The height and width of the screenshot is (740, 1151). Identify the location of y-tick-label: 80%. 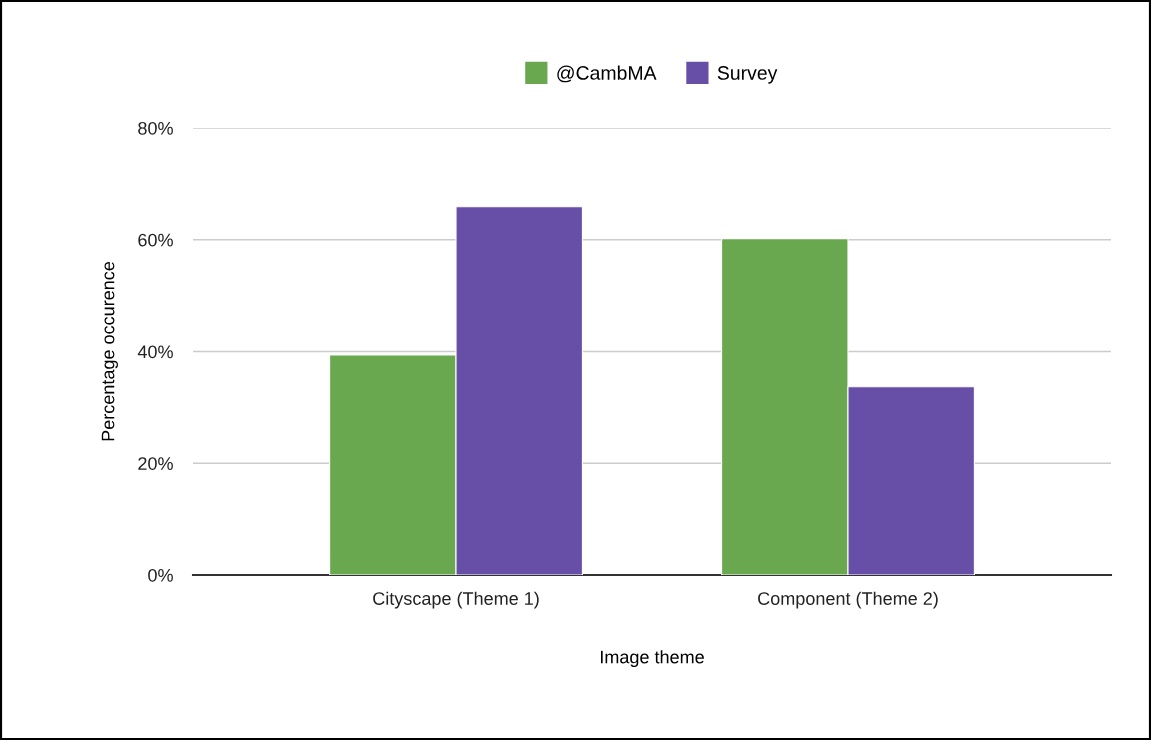
(155, 128).